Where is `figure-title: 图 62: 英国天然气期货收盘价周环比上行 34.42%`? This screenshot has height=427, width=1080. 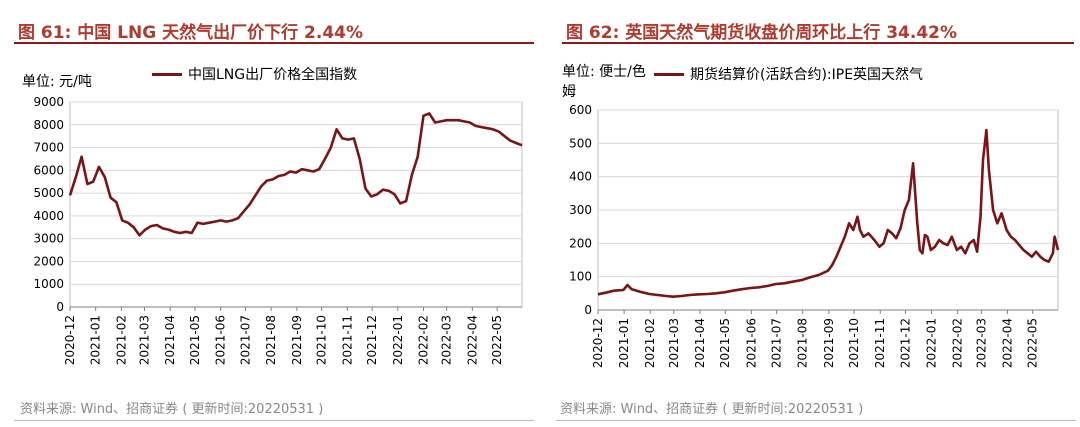 figure-title: 图 62: 英国天然气期货收盘价周环比上行 34.42% is located at coordinates (762, 33).